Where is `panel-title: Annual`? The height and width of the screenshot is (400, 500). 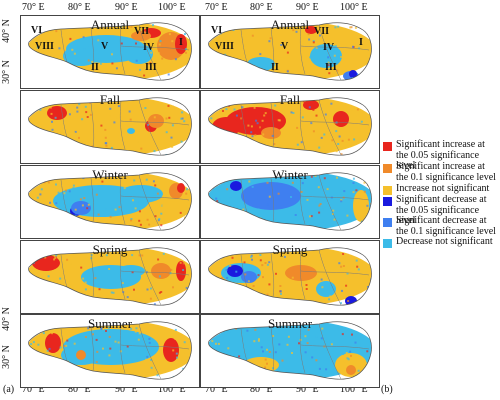 panel-title: Annual is located at coordinates (290, 24).